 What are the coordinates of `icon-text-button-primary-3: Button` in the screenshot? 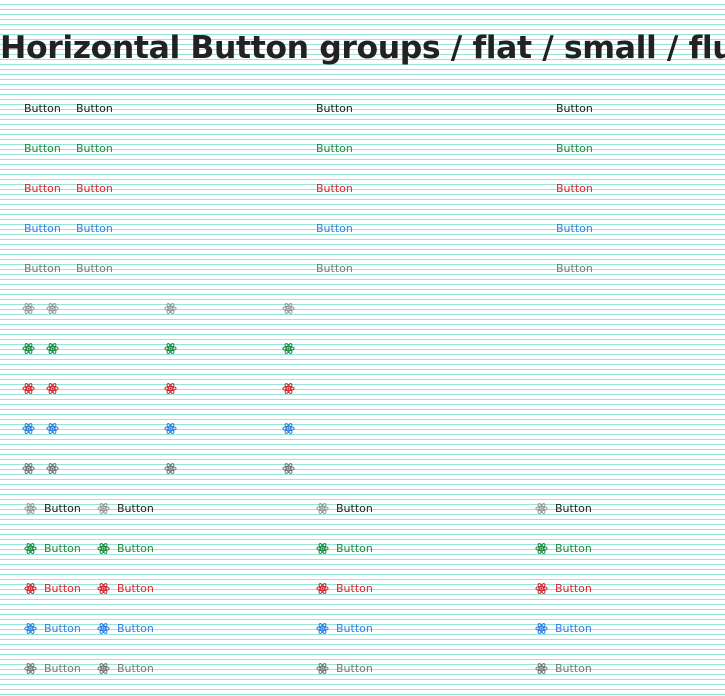 It's located at (344, 628).